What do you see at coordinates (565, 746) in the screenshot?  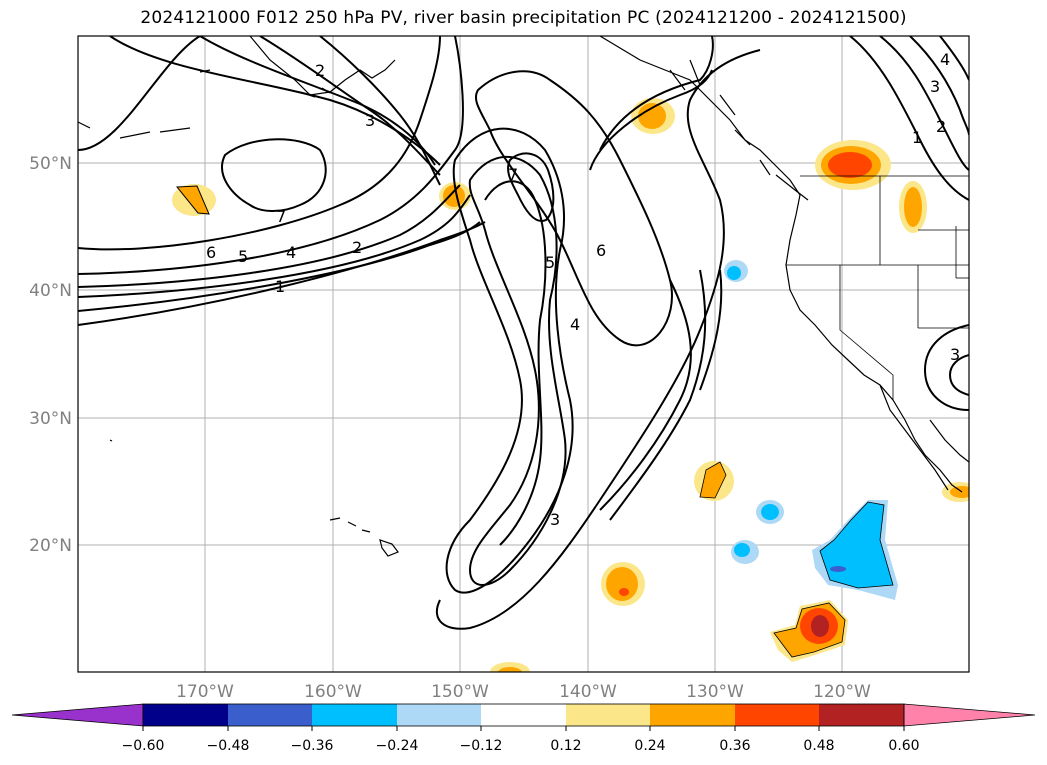 I see `colorbar-tick-label: 0.12` at bounding box center [565, 746].